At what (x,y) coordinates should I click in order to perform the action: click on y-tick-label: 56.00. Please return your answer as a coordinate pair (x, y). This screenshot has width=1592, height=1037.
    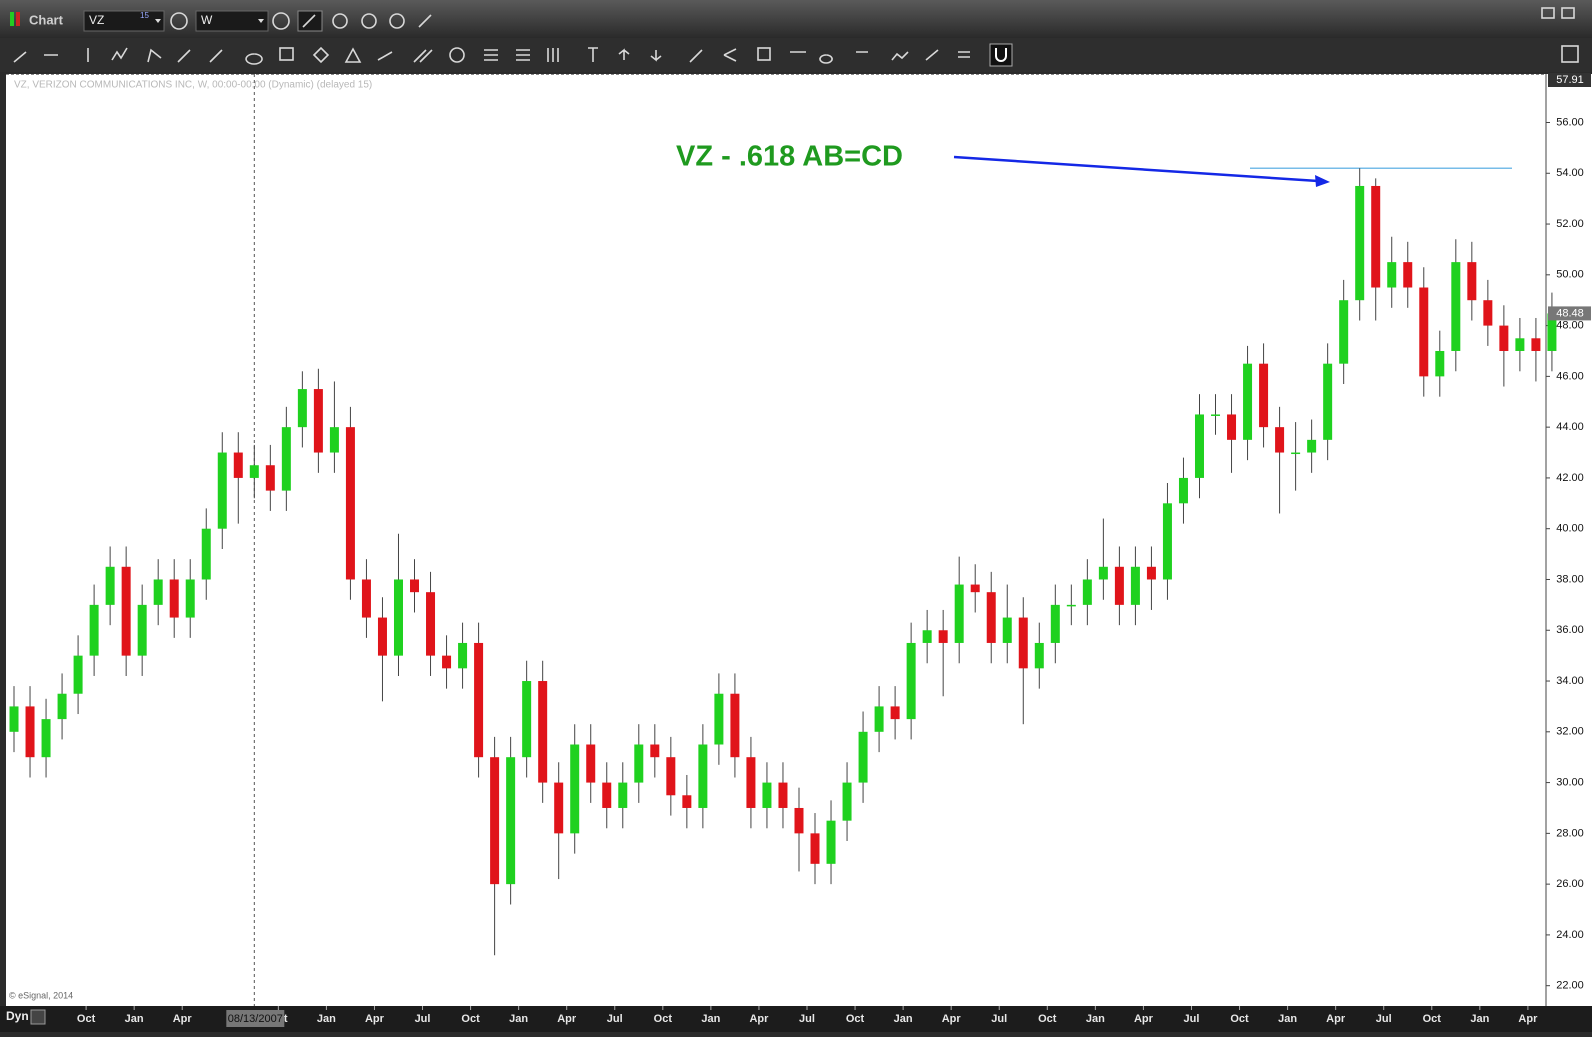
    Looking at the image, I should click on (1570, 122).